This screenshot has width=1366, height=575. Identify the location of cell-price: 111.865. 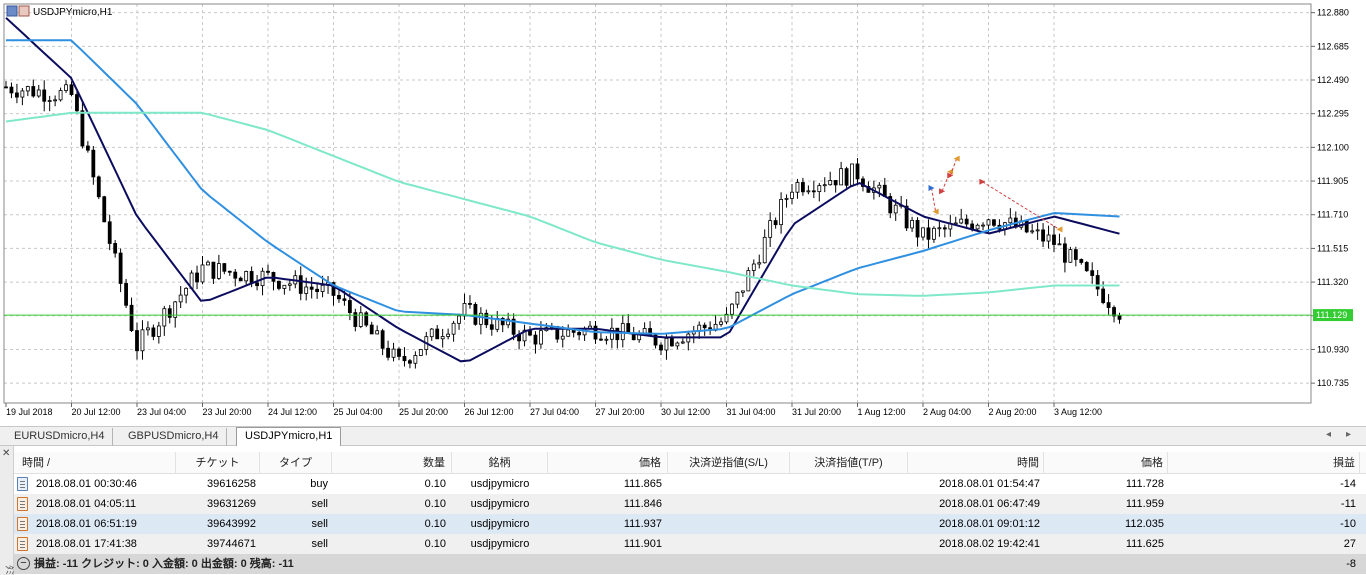
(642, 484).